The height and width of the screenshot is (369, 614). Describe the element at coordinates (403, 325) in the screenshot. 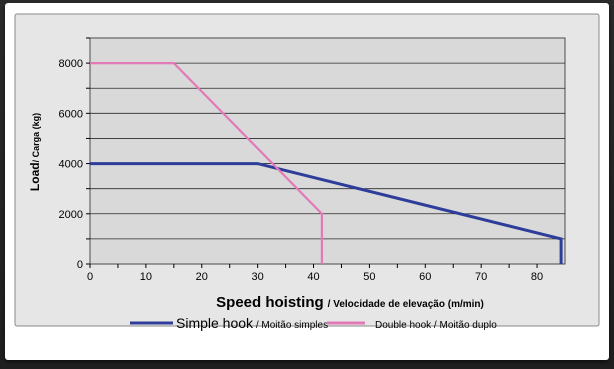

I see `legend-label-double-hook-main: Double hook` at that location.